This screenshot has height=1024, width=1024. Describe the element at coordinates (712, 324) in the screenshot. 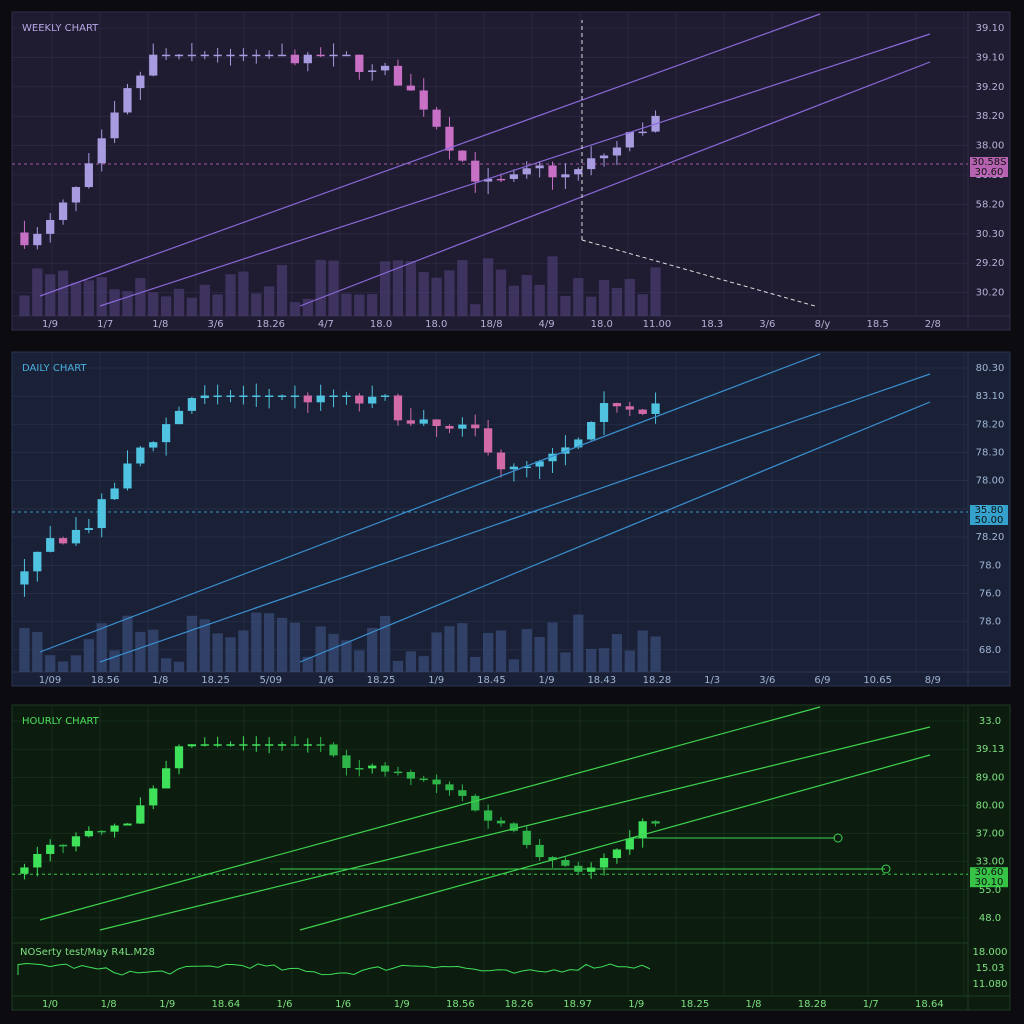

I see `x-tick-label: 18.3` at that location.